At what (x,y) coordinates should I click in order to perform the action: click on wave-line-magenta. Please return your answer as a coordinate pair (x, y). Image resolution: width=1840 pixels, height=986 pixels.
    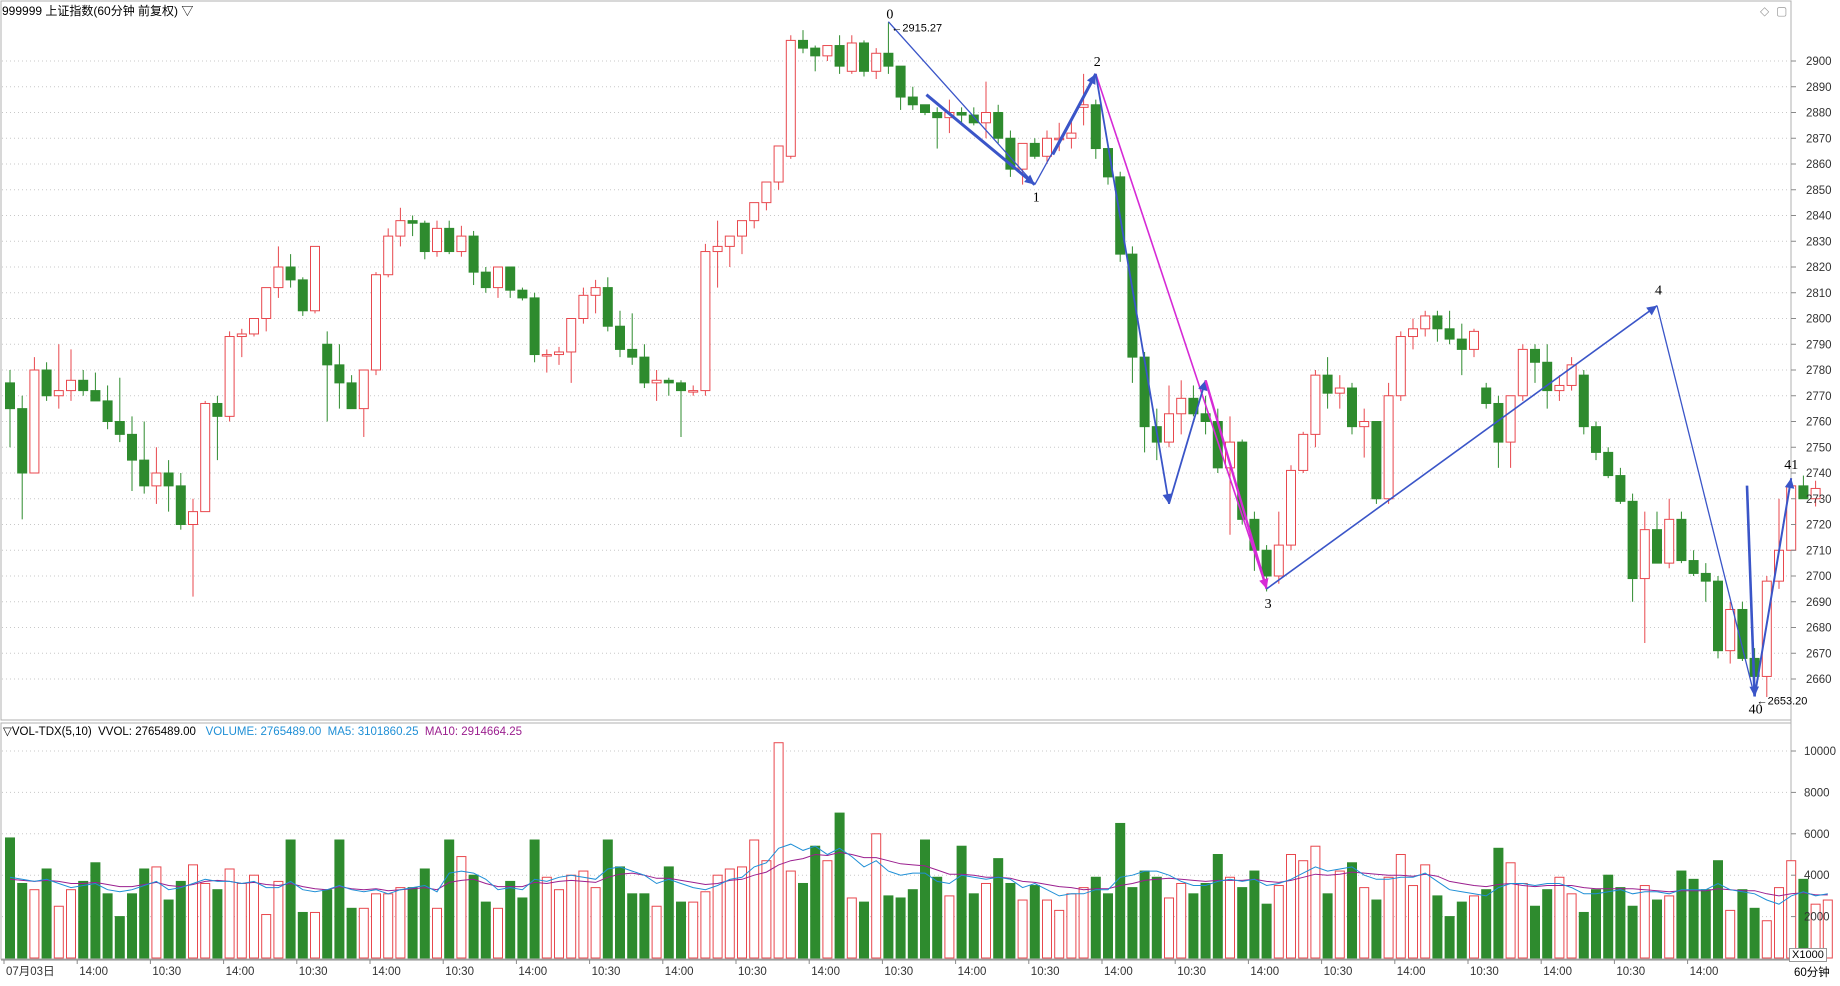
    Looking at the image, I should click on (1181, 331).